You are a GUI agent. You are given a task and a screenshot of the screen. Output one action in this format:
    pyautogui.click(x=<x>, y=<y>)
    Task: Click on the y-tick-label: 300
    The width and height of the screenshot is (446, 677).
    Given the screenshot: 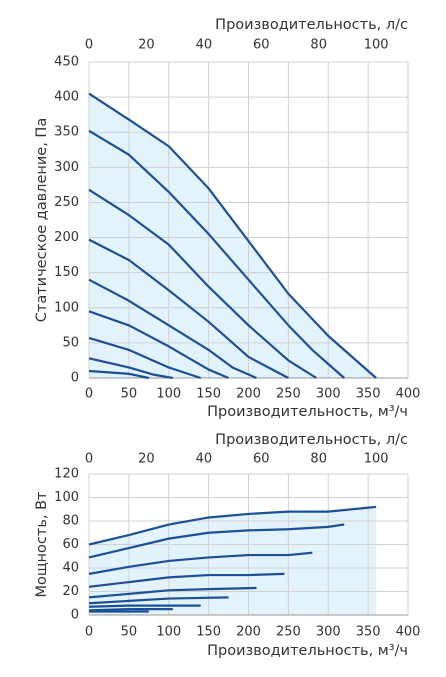 What is the action you would take?
    pyautogui.click(x=66, y=167)
    